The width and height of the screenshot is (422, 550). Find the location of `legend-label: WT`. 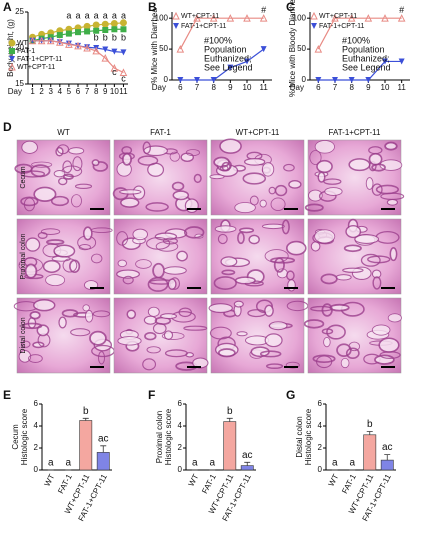

legend-label: WT is located at coordinates (23, 43).